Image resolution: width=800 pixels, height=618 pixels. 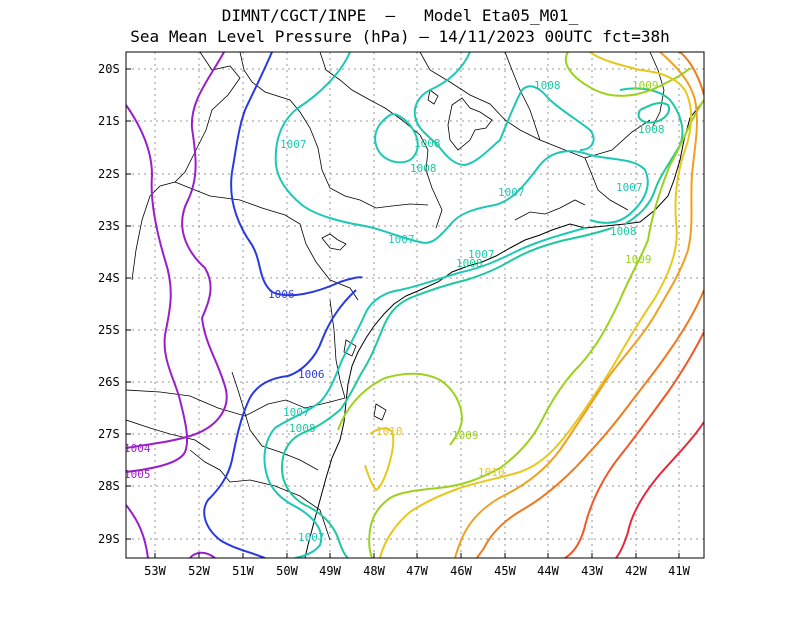 I want to click on lat-tick-label: 29S, so click(x=109, y=539).